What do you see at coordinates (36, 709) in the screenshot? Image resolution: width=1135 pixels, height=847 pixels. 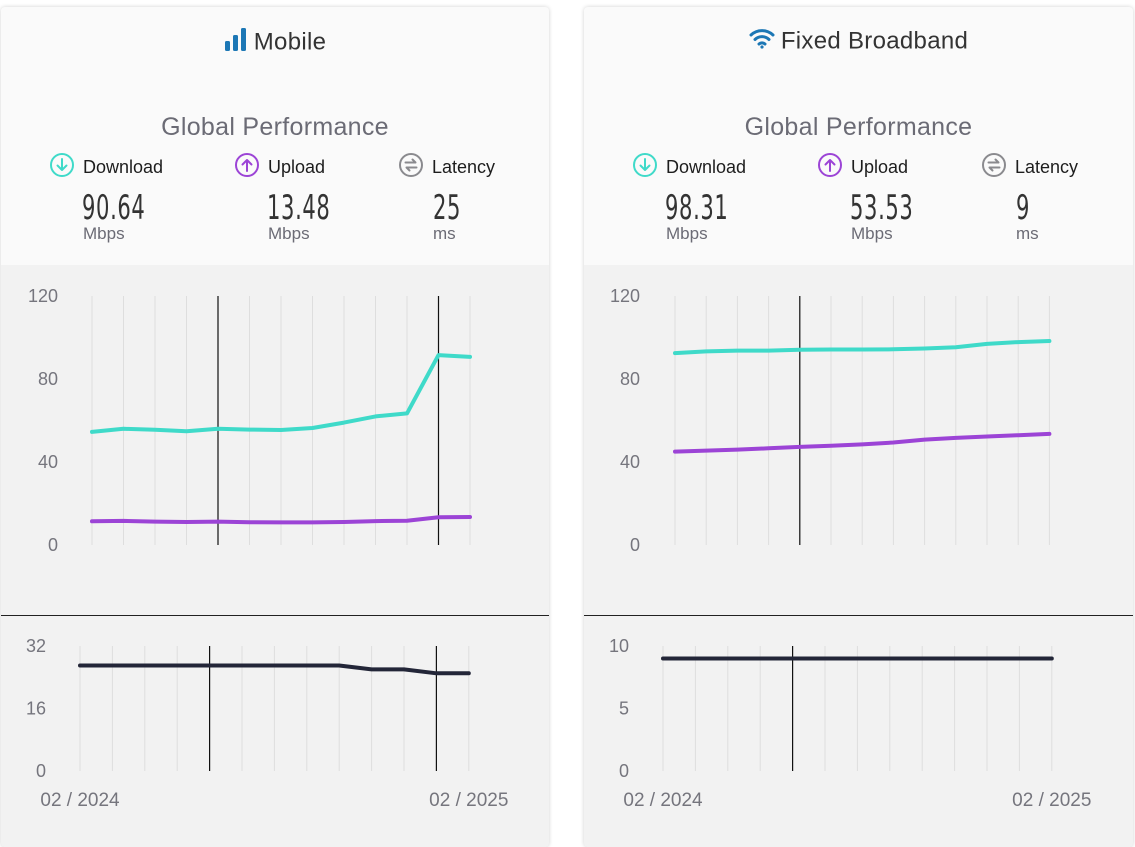 I see `y-tick-label: 16` at bounding box center [36, 709].